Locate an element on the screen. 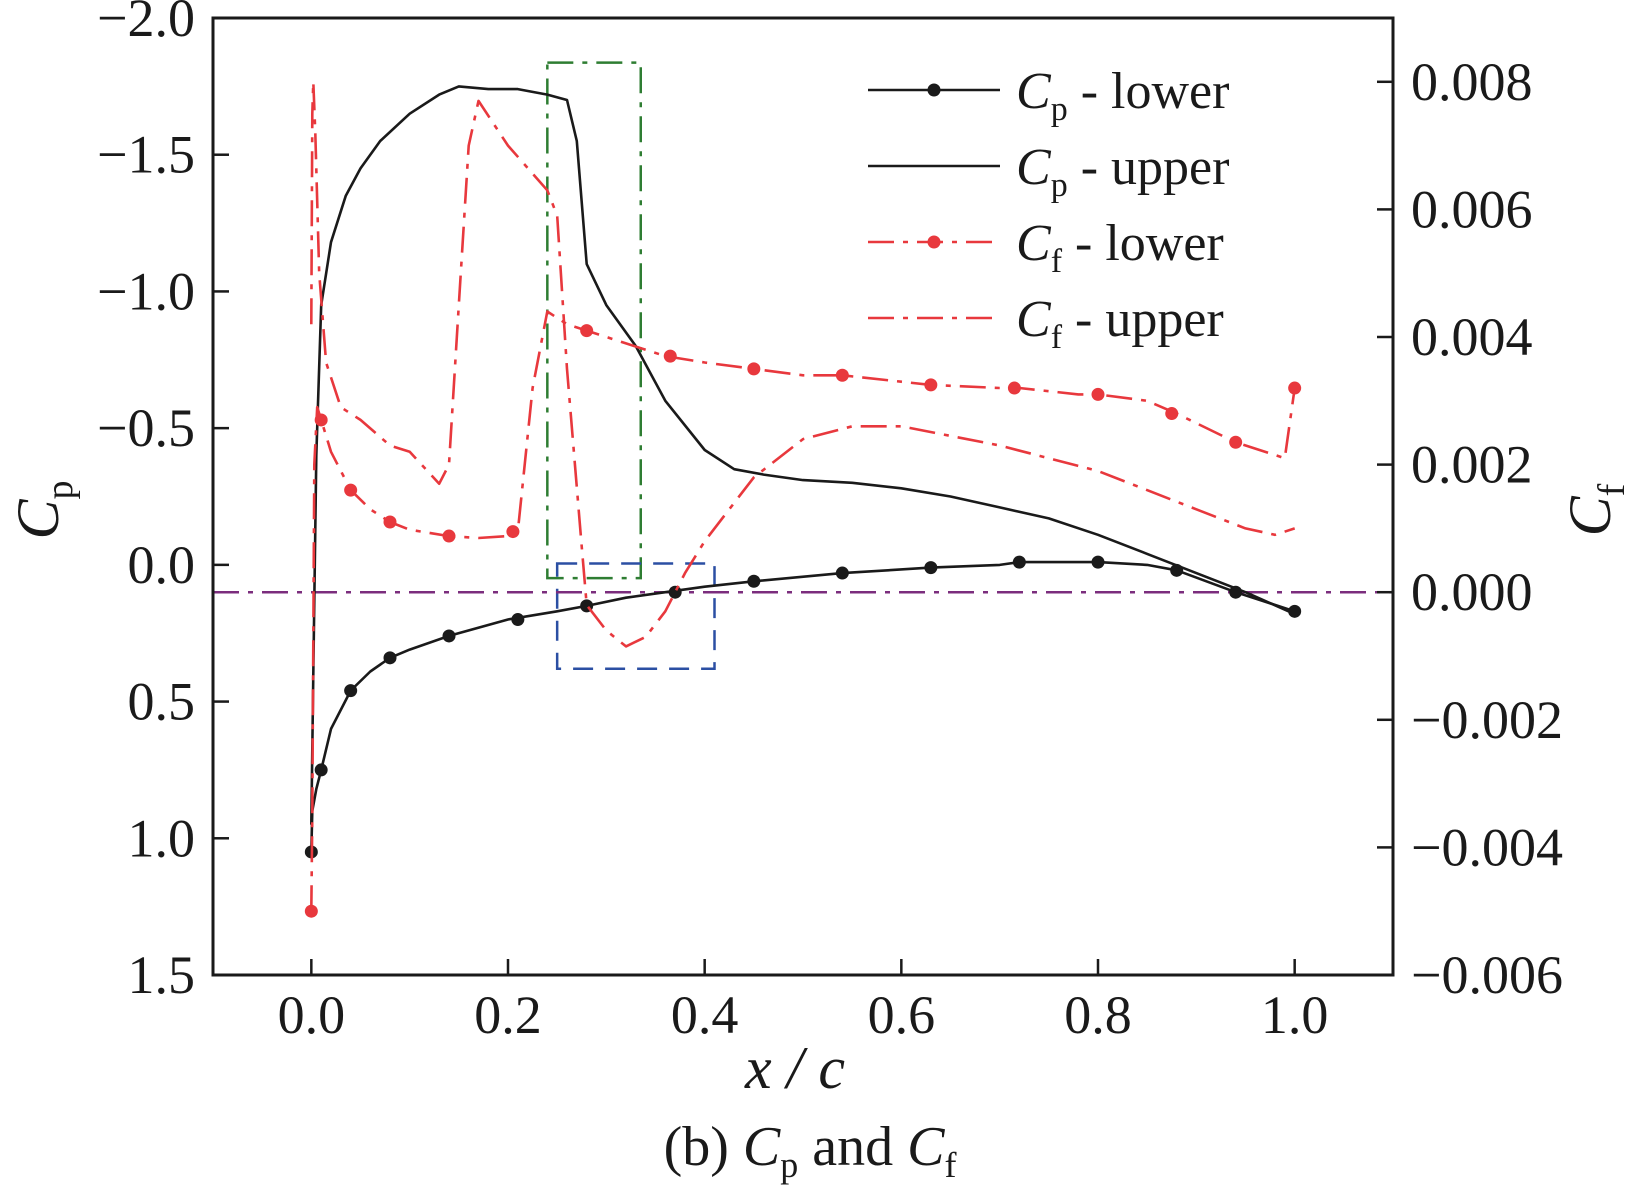  right-y-tick-label: −0.004 is located at coordinates (1487, 847).